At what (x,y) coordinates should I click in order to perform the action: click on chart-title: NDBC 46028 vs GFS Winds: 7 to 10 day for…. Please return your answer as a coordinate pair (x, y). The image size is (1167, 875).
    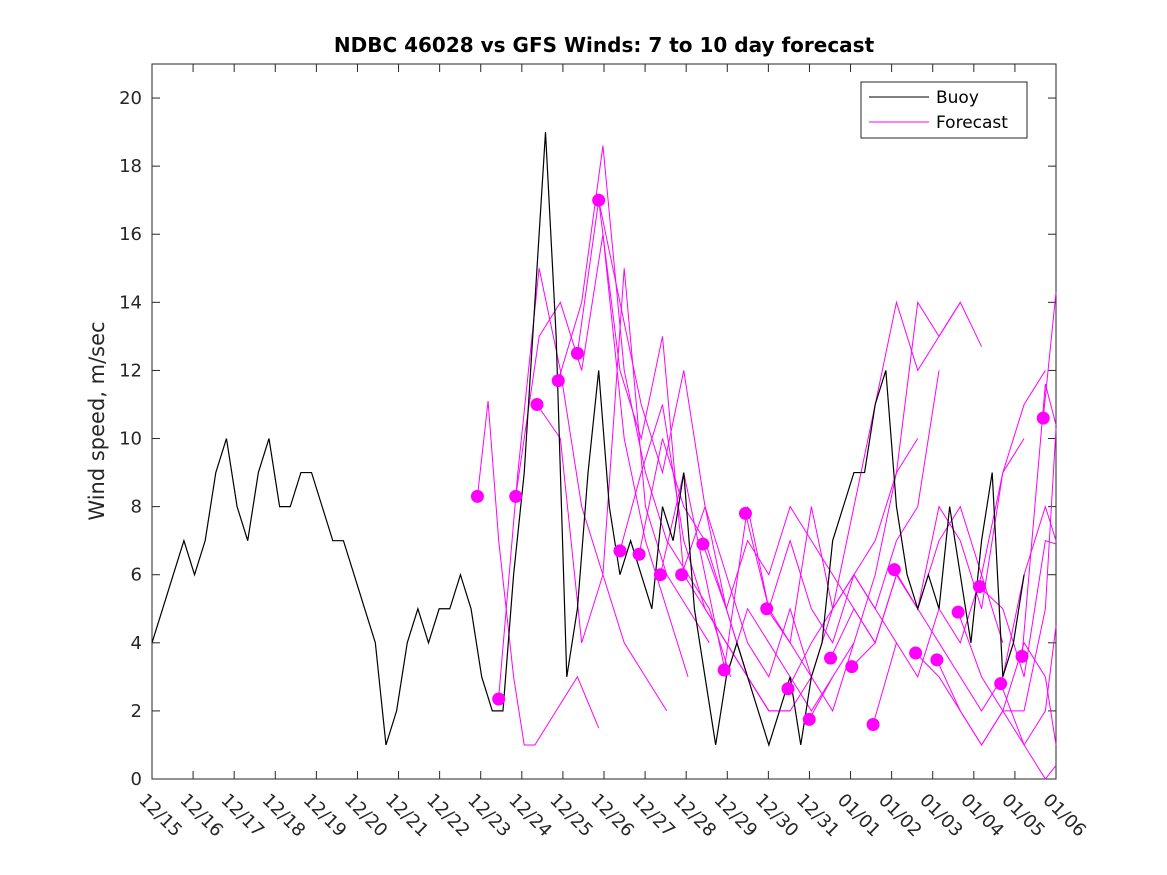
    Looking at the image, I should click on (604, 45).